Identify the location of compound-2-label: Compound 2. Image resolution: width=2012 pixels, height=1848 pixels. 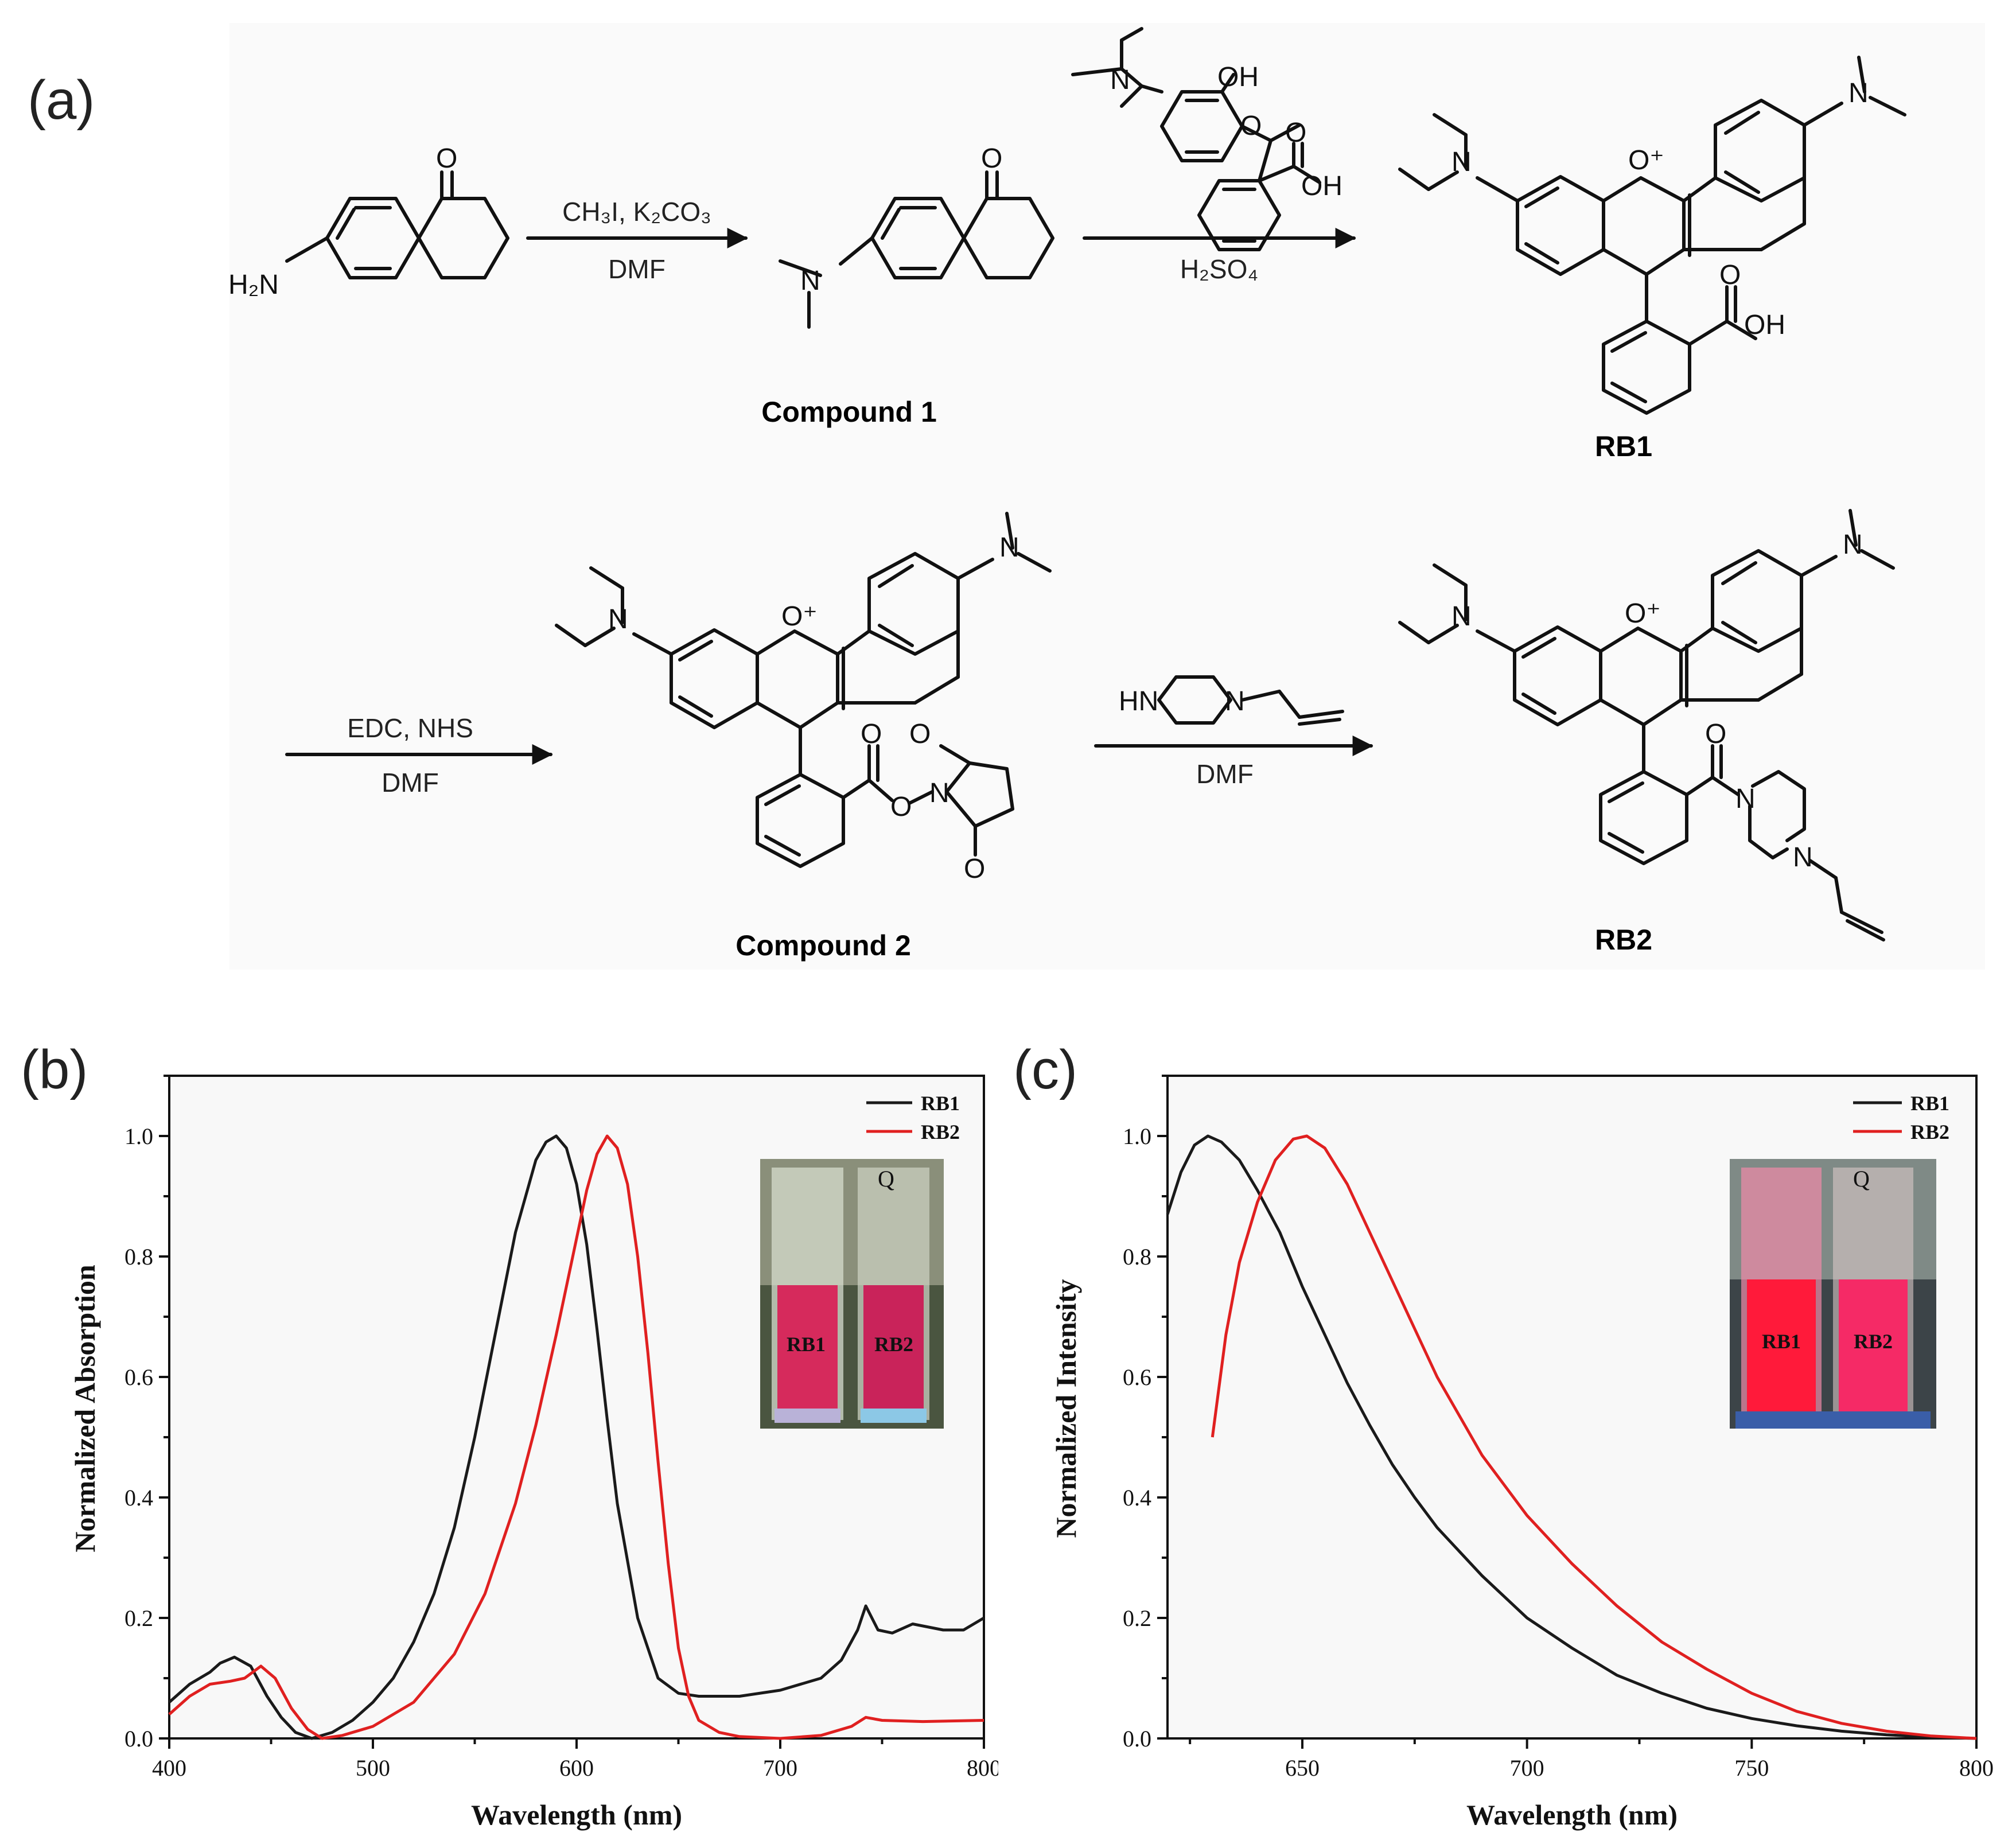
(823, 946).